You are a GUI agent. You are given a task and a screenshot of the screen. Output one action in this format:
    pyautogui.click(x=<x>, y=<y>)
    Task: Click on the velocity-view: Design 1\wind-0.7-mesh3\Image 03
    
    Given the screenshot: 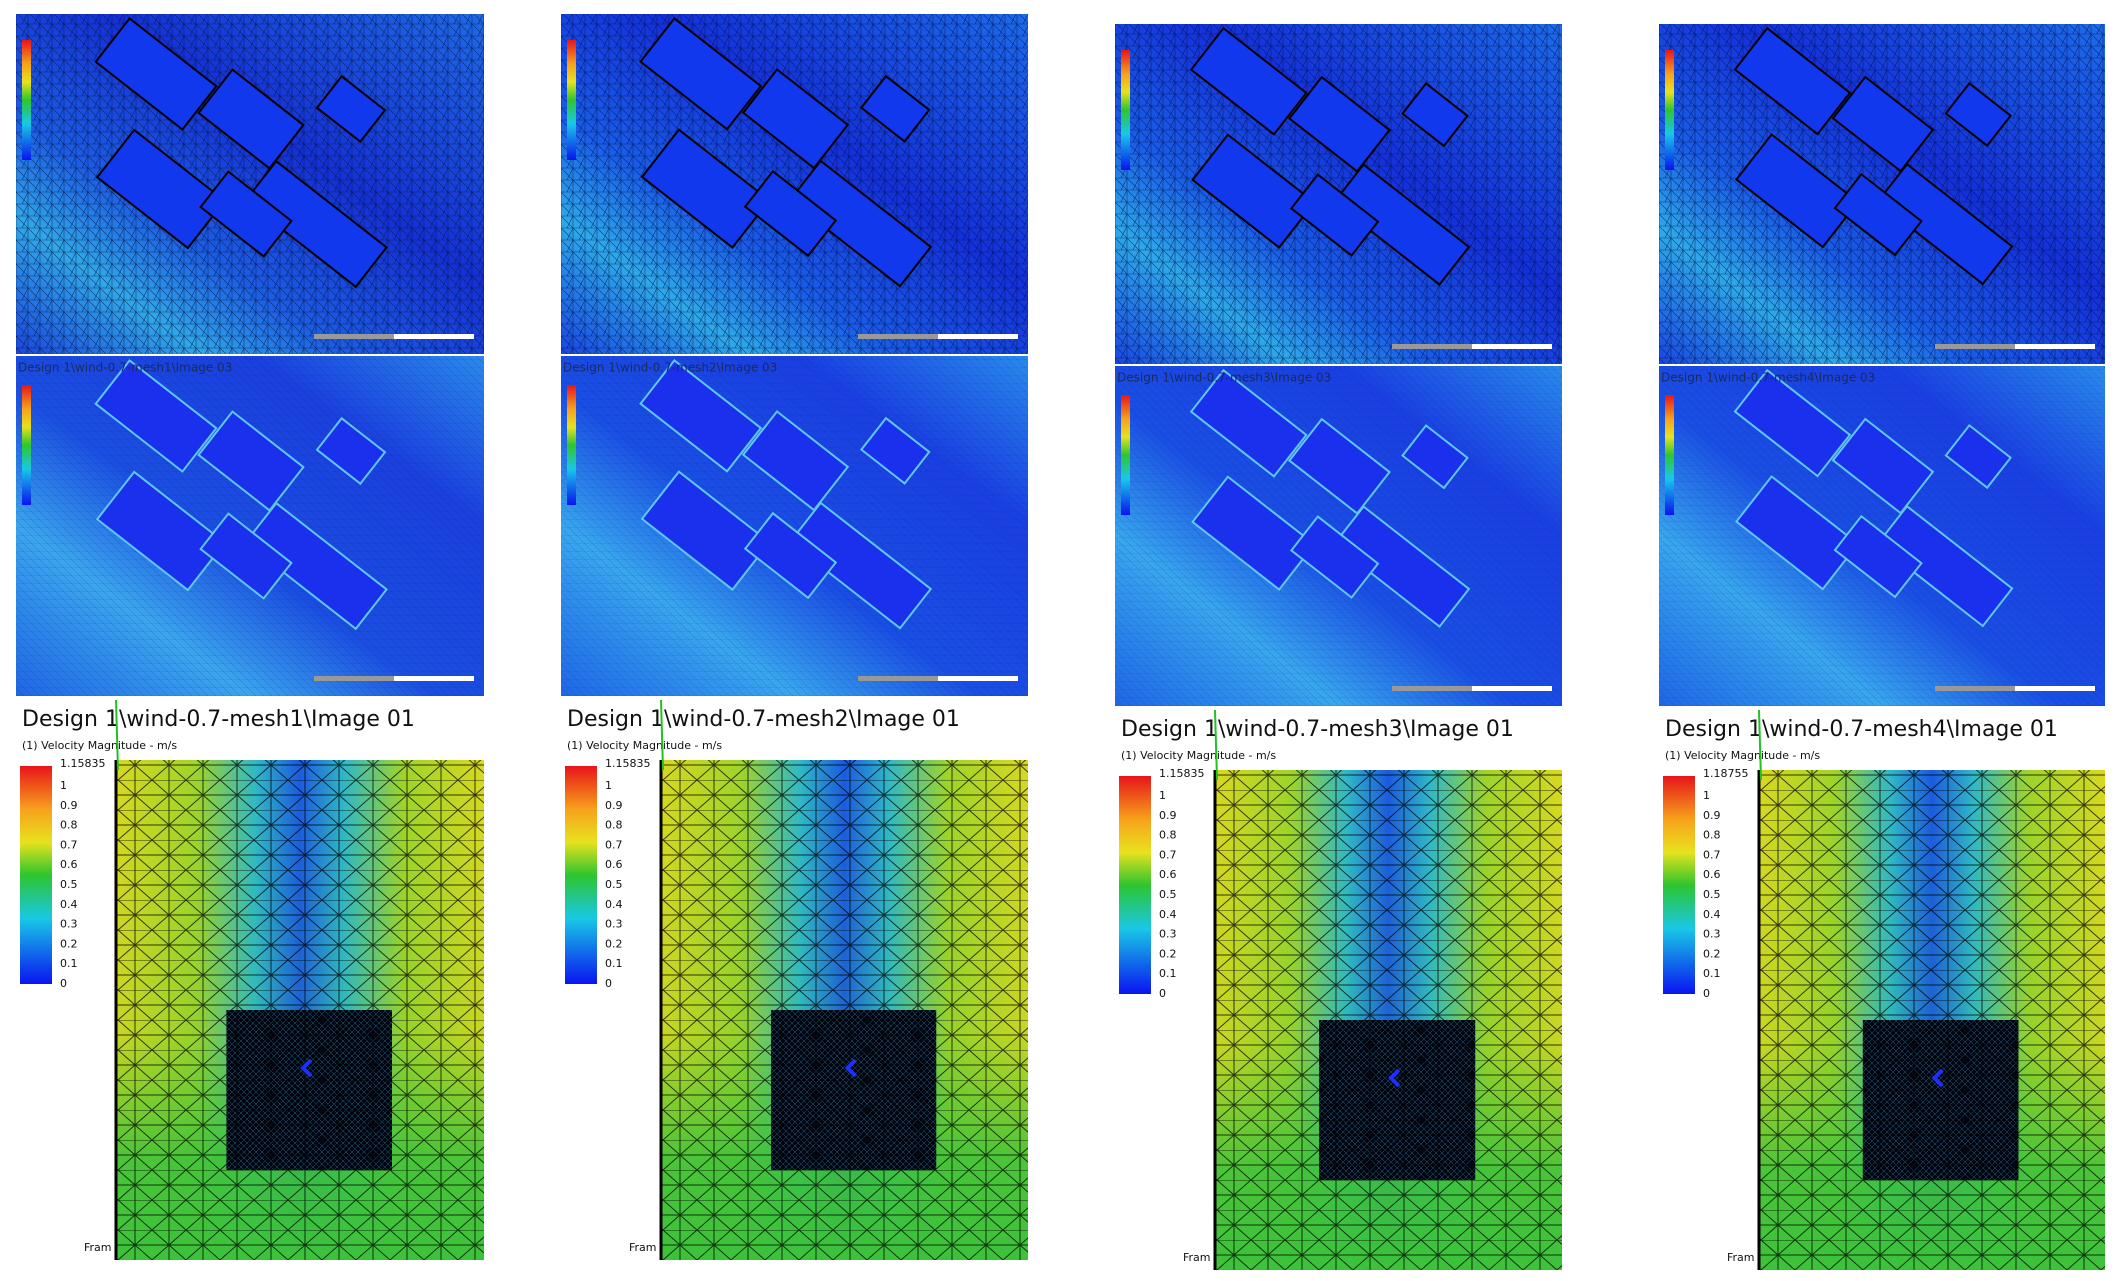 What is the action you would take?
    pyautogui.click(x=1338, y=536)
    